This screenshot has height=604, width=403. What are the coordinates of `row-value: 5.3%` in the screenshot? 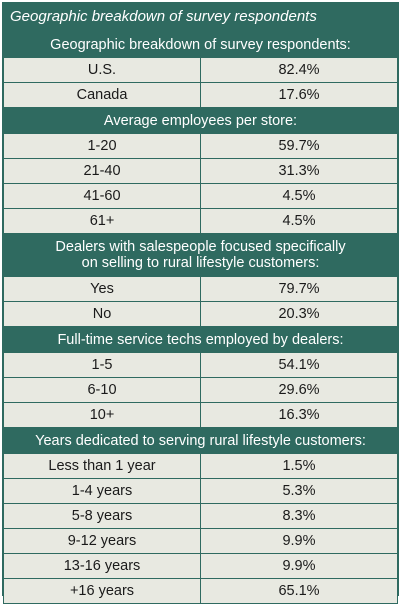 It's located at (299, 491).